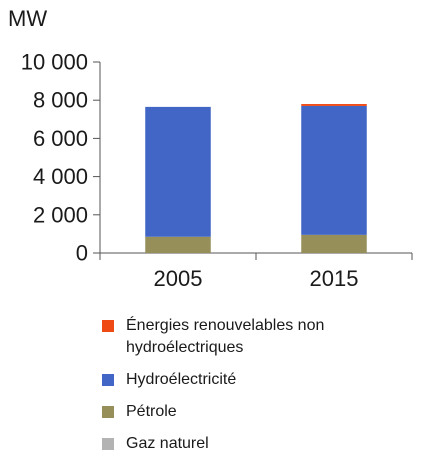 The image size is (430, 474). Describe the element at coordinates (151, 411) in the screenshot. I see `legend-label: Pétrole` at that location.